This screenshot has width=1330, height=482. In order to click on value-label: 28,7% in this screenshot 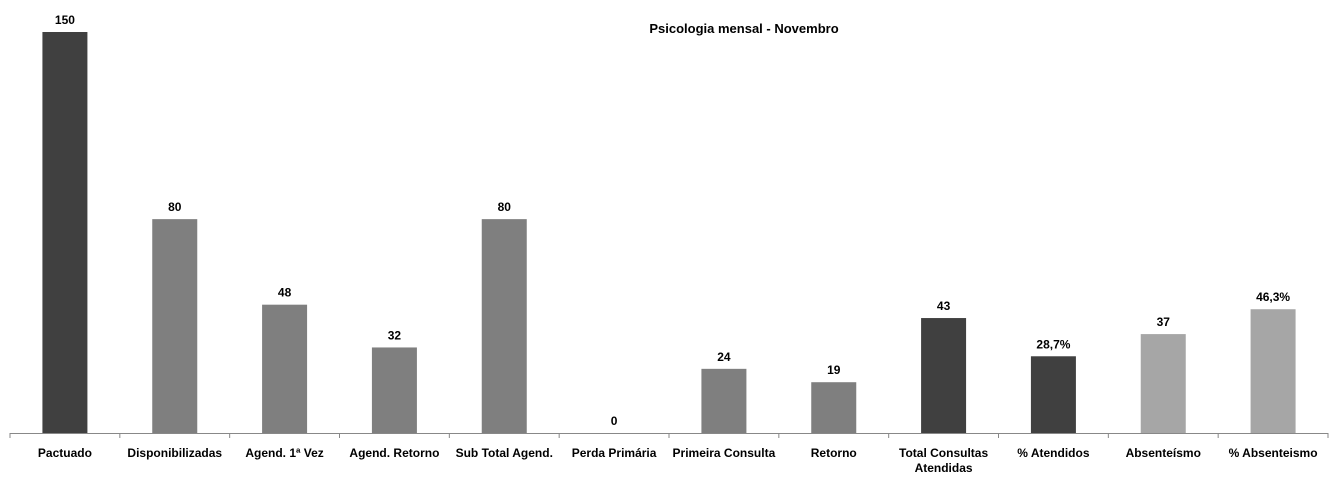, I will do `click(1053, 344)`.